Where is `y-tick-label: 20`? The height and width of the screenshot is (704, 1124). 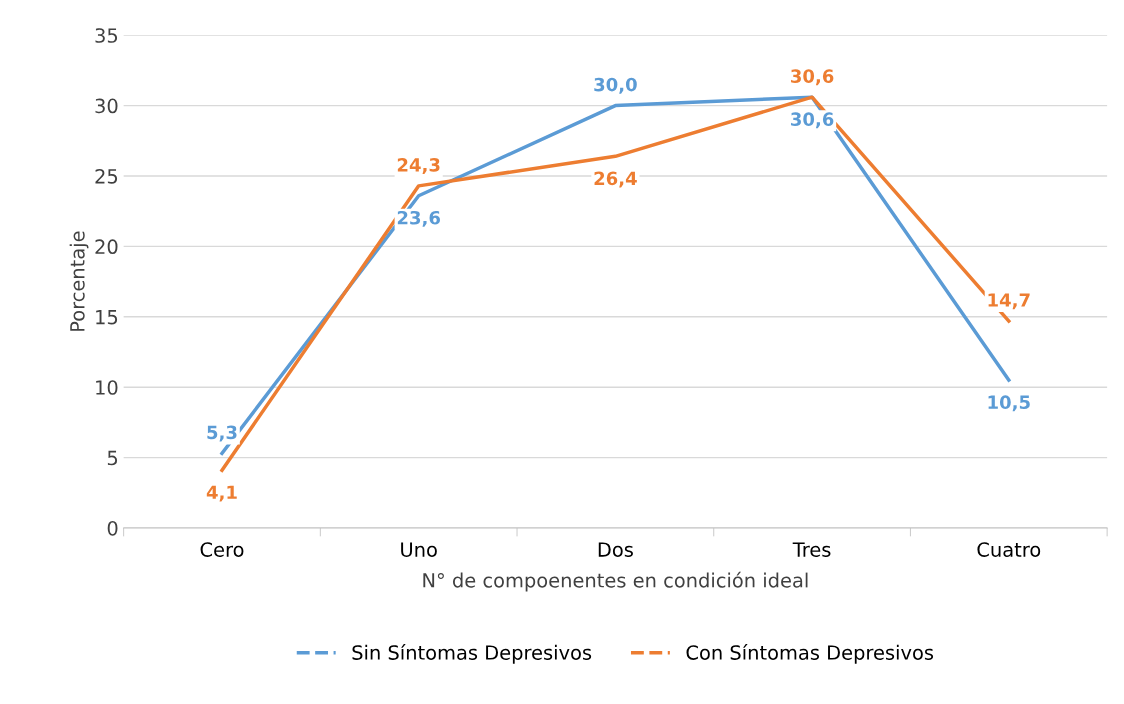
y-tick-label: 20 is located at coordinates (106, 247).